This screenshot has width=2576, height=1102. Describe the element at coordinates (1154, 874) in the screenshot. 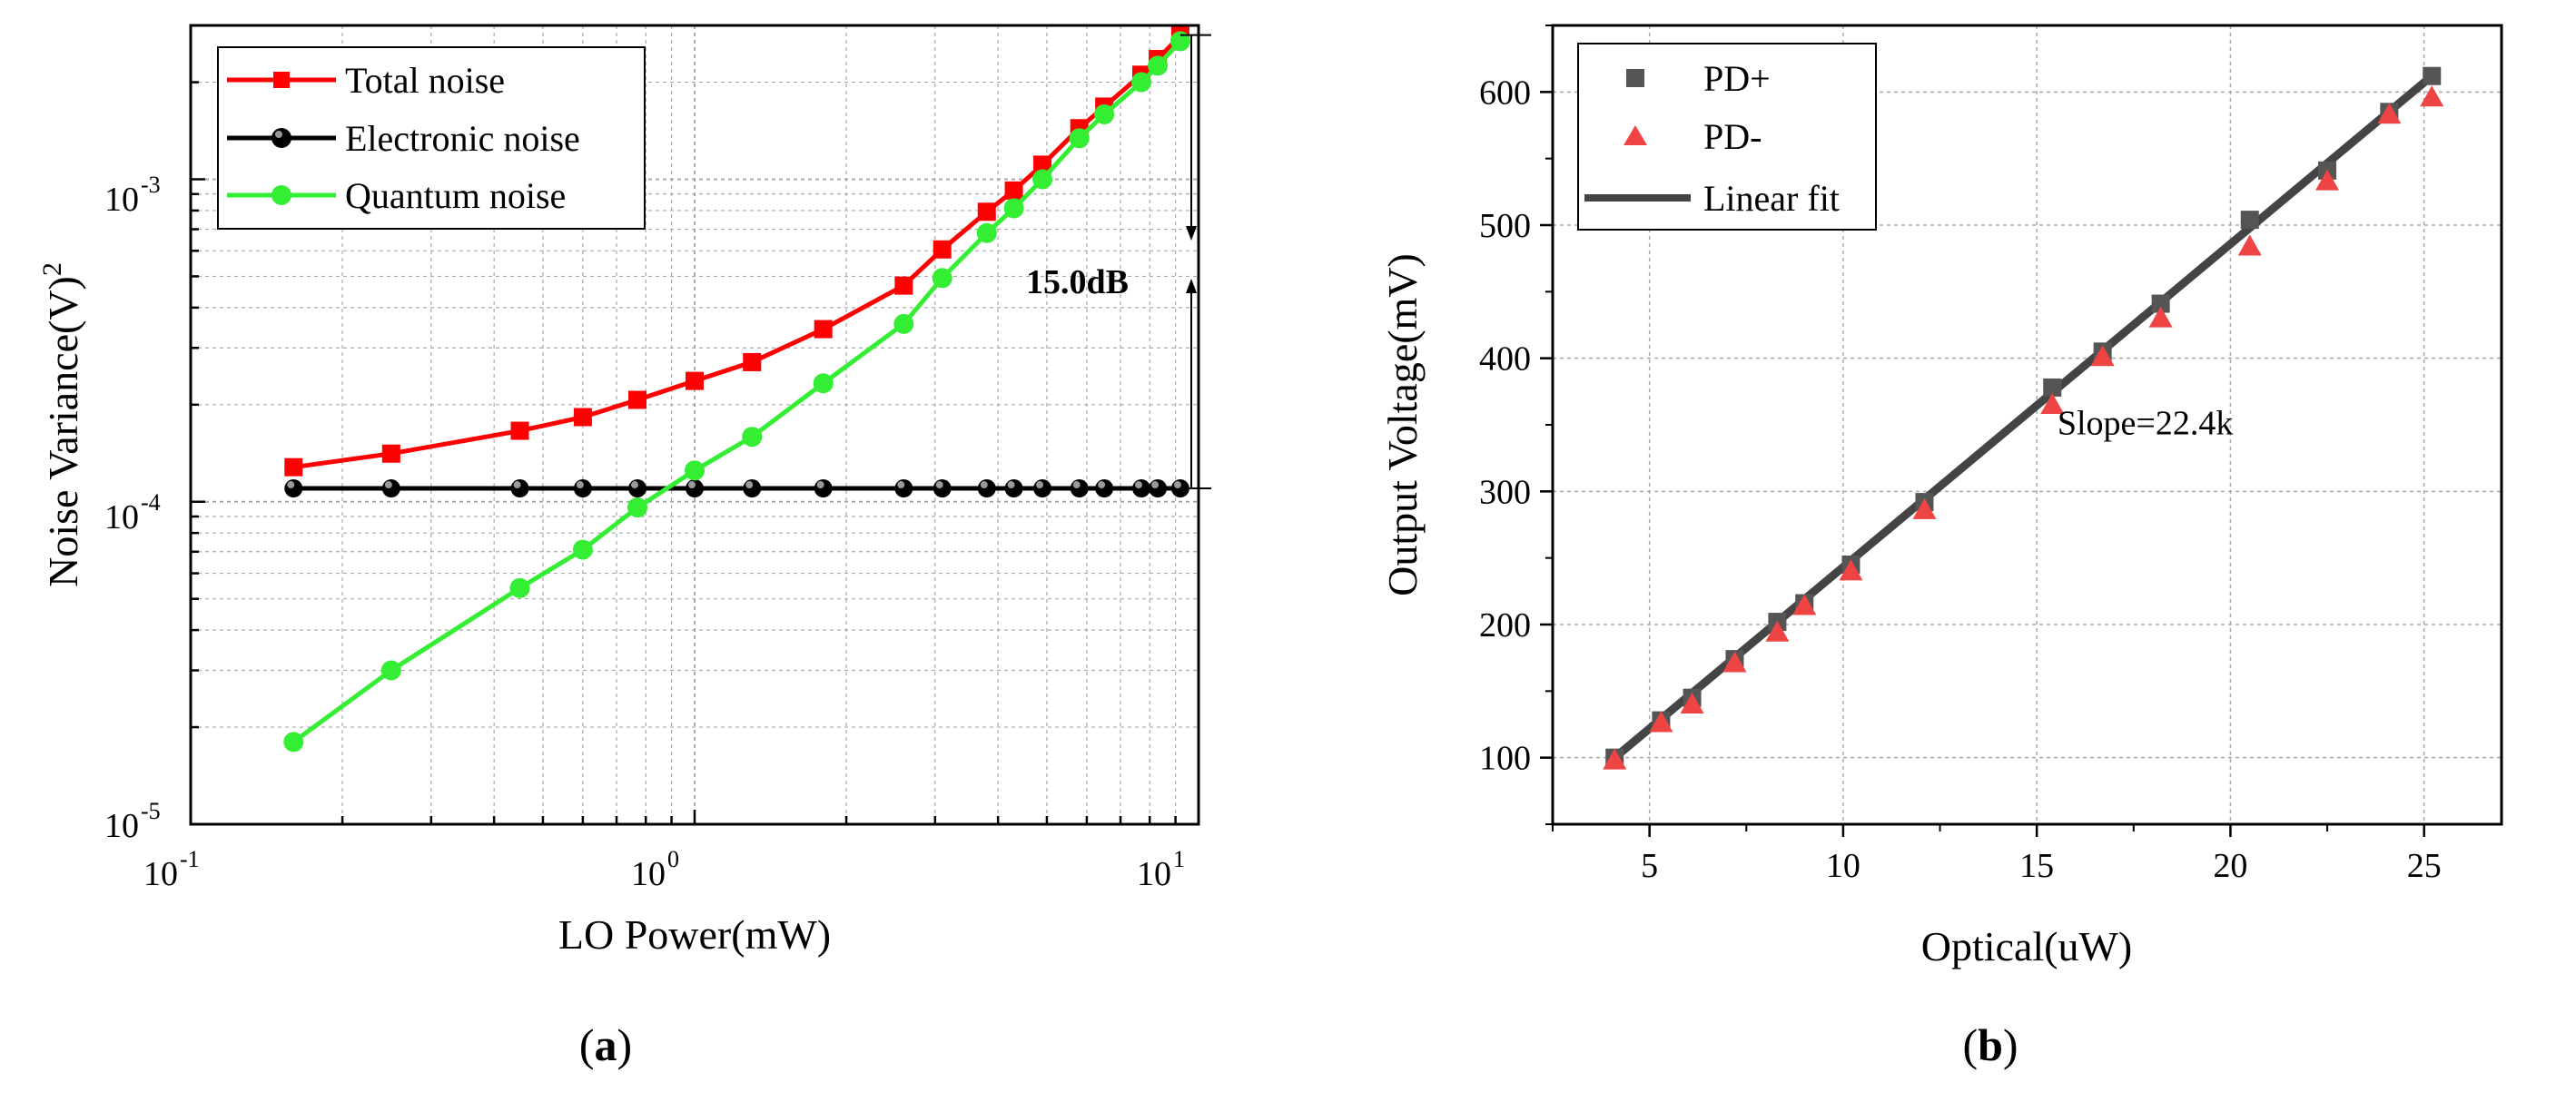

I see `a-xtick-label-2: 10` at that location.